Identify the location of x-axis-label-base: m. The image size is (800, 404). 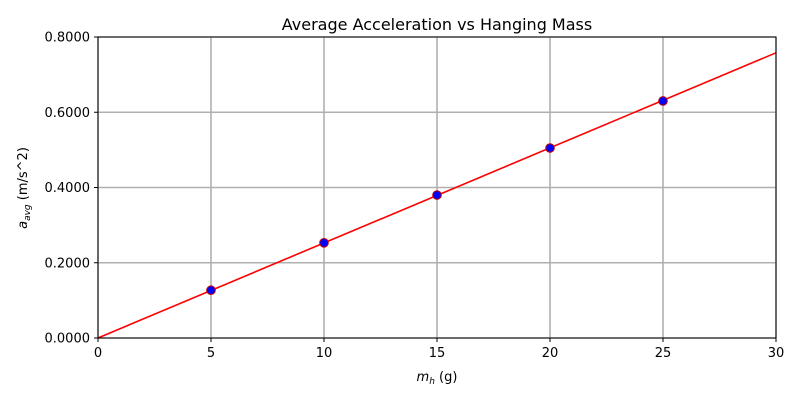
(423, 377).